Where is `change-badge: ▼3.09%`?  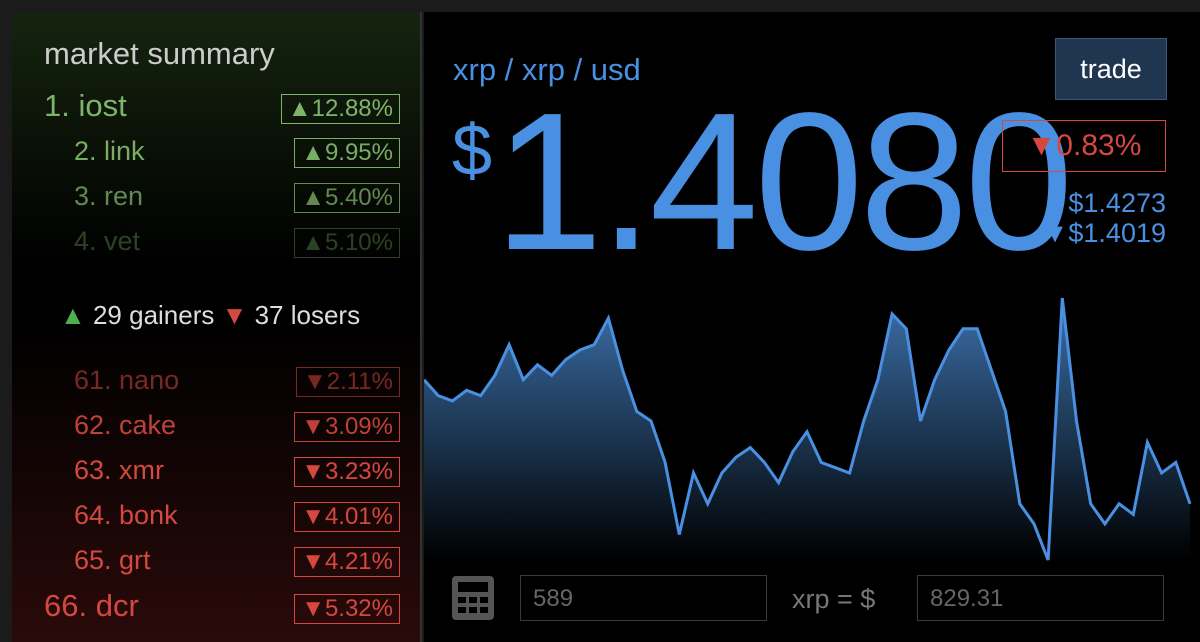 change-badge: ▼3.09% is located at coordinates (347, 427).